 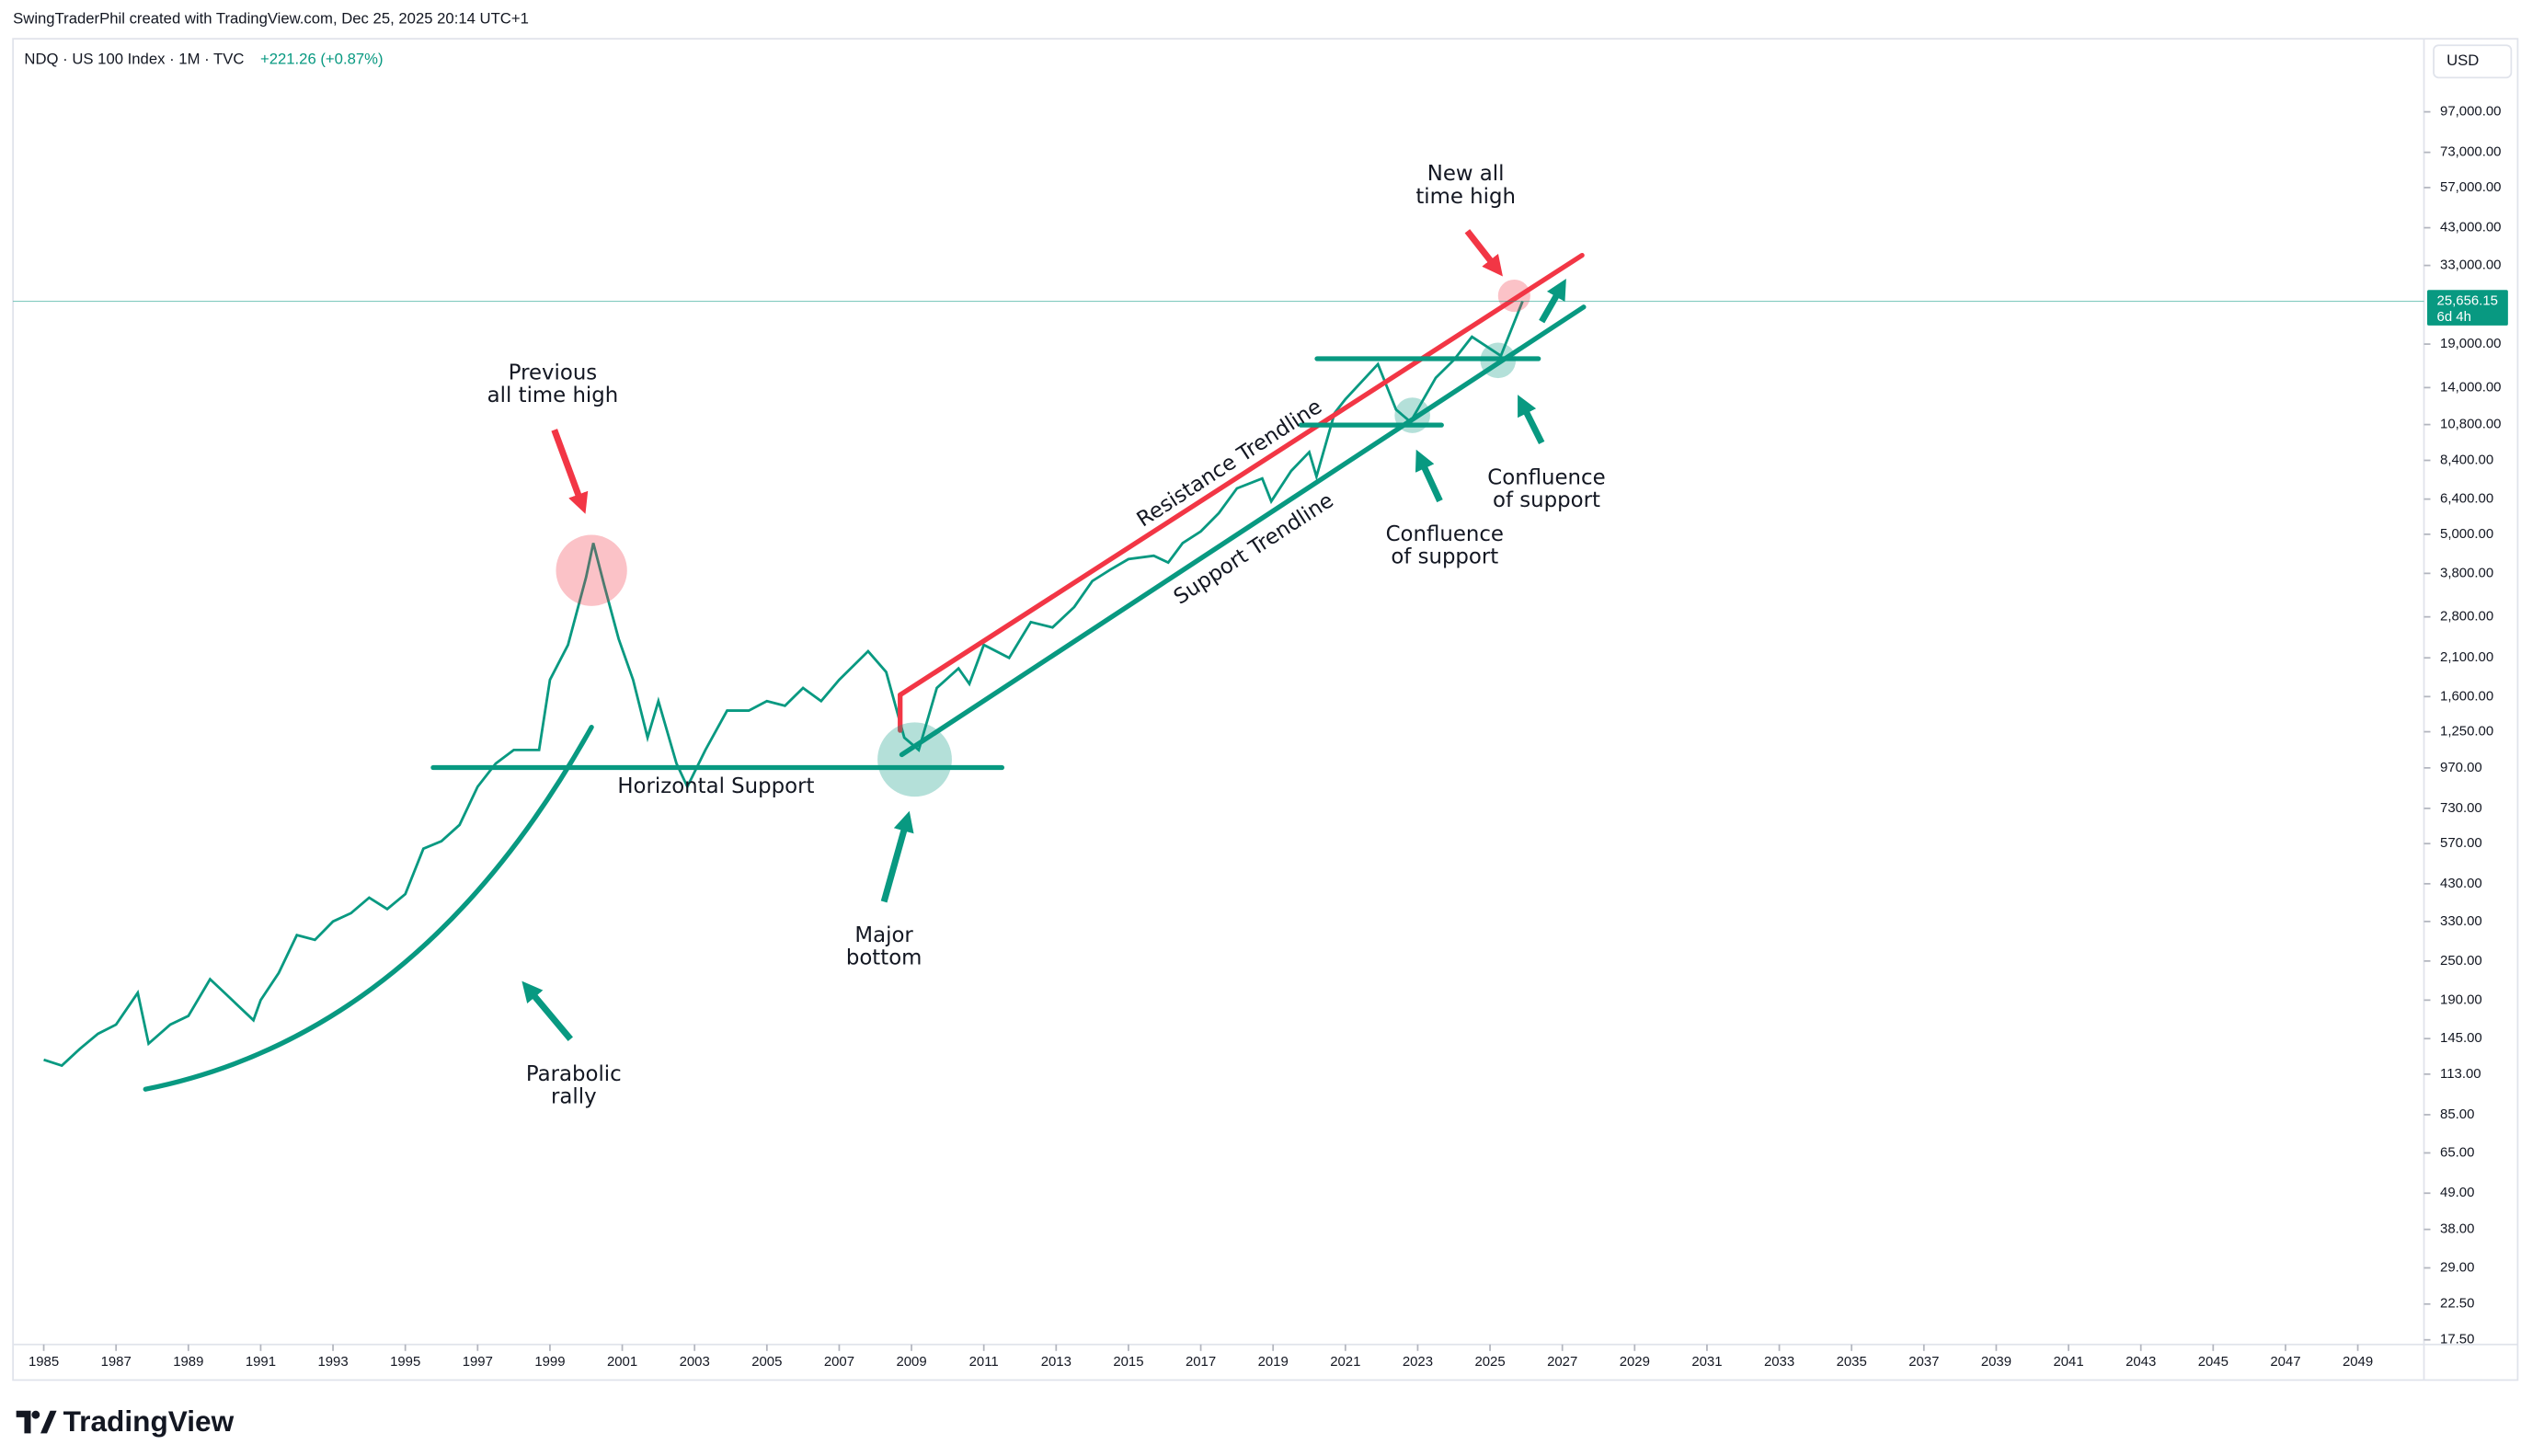 I want to click on y-tick-label: 6,400.00, so click(x=2466, y=499).